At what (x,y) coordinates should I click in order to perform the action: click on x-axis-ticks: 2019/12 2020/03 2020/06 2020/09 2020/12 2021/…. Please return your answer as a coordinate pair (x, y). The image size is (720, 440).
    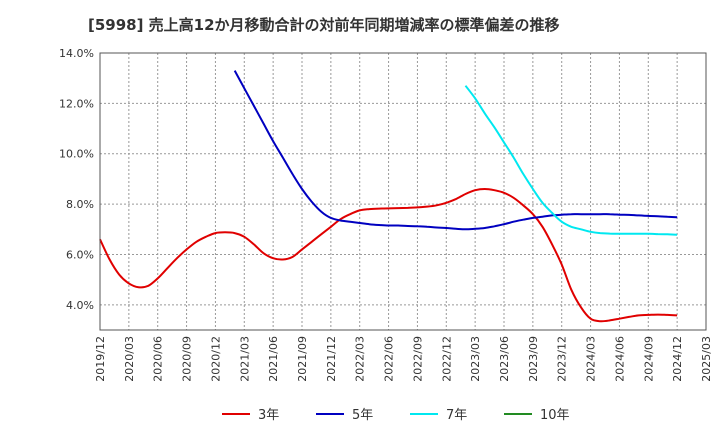
    Looking at the image, I should click on (403, 359).